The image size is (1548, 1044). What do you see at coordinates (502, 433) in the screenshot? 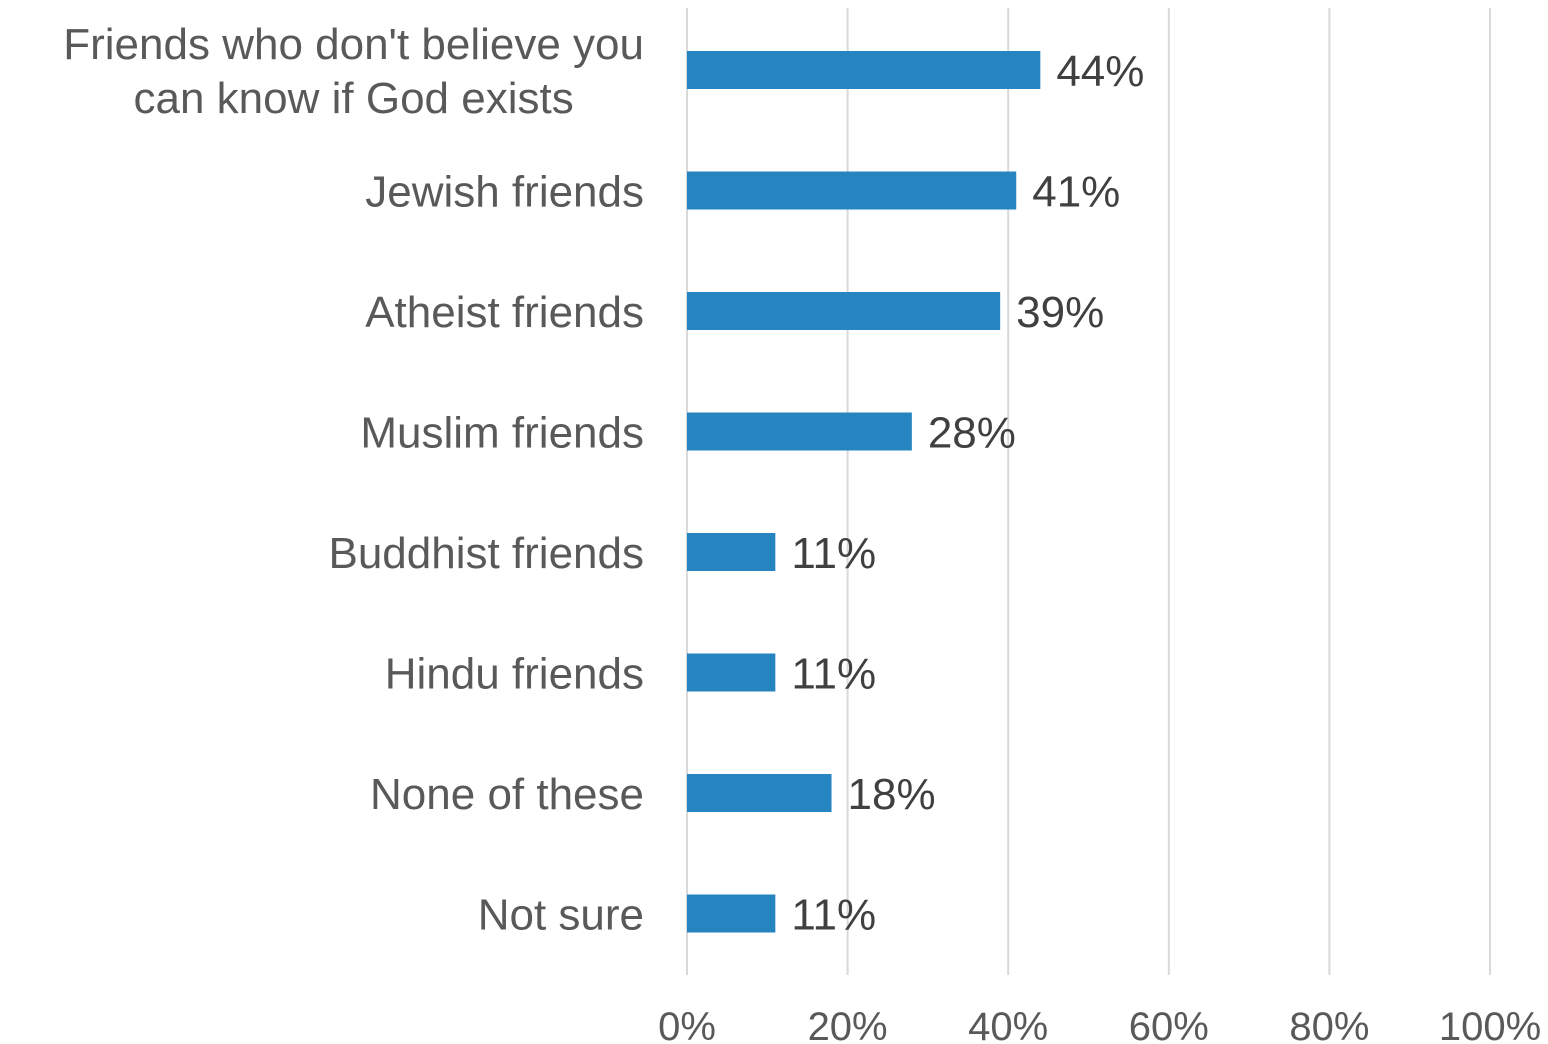
I see `category-label: Muslim friends` at bounding box center [502, 433].